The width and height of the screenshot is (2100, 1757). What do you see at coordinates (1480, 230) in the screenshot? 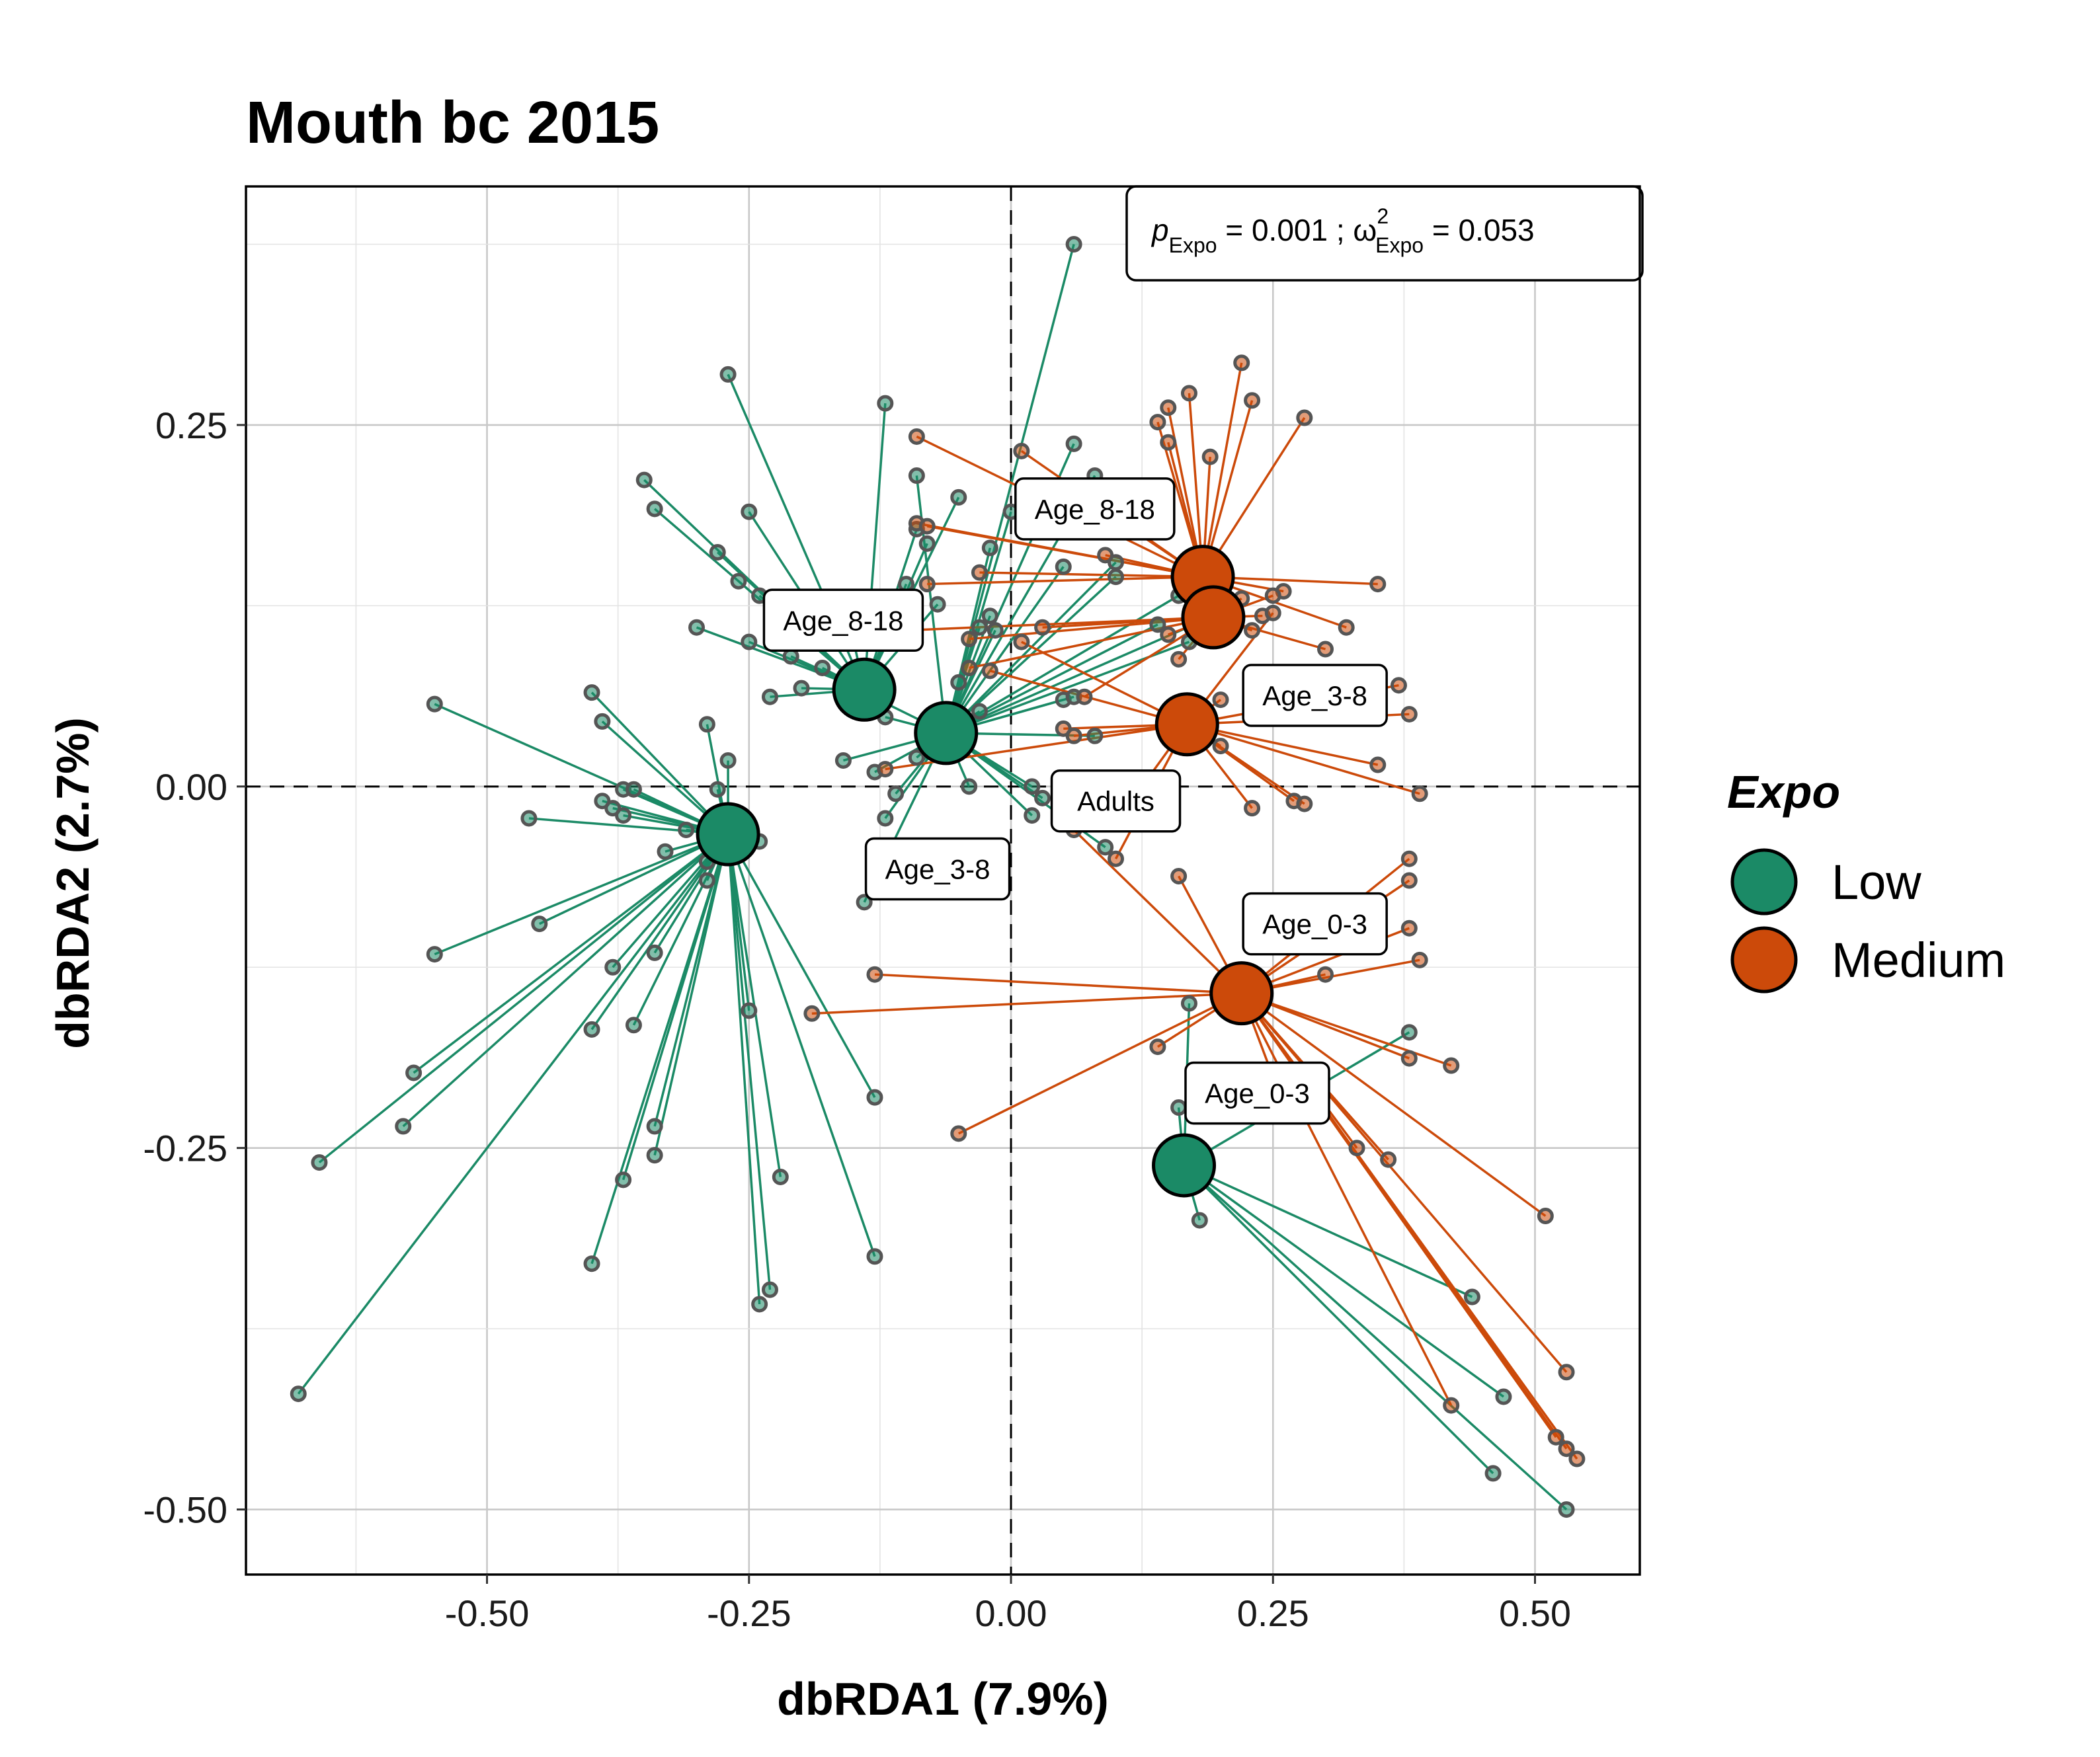
I see `omega-value: = 0.053` at bounding box center [1480, 230].